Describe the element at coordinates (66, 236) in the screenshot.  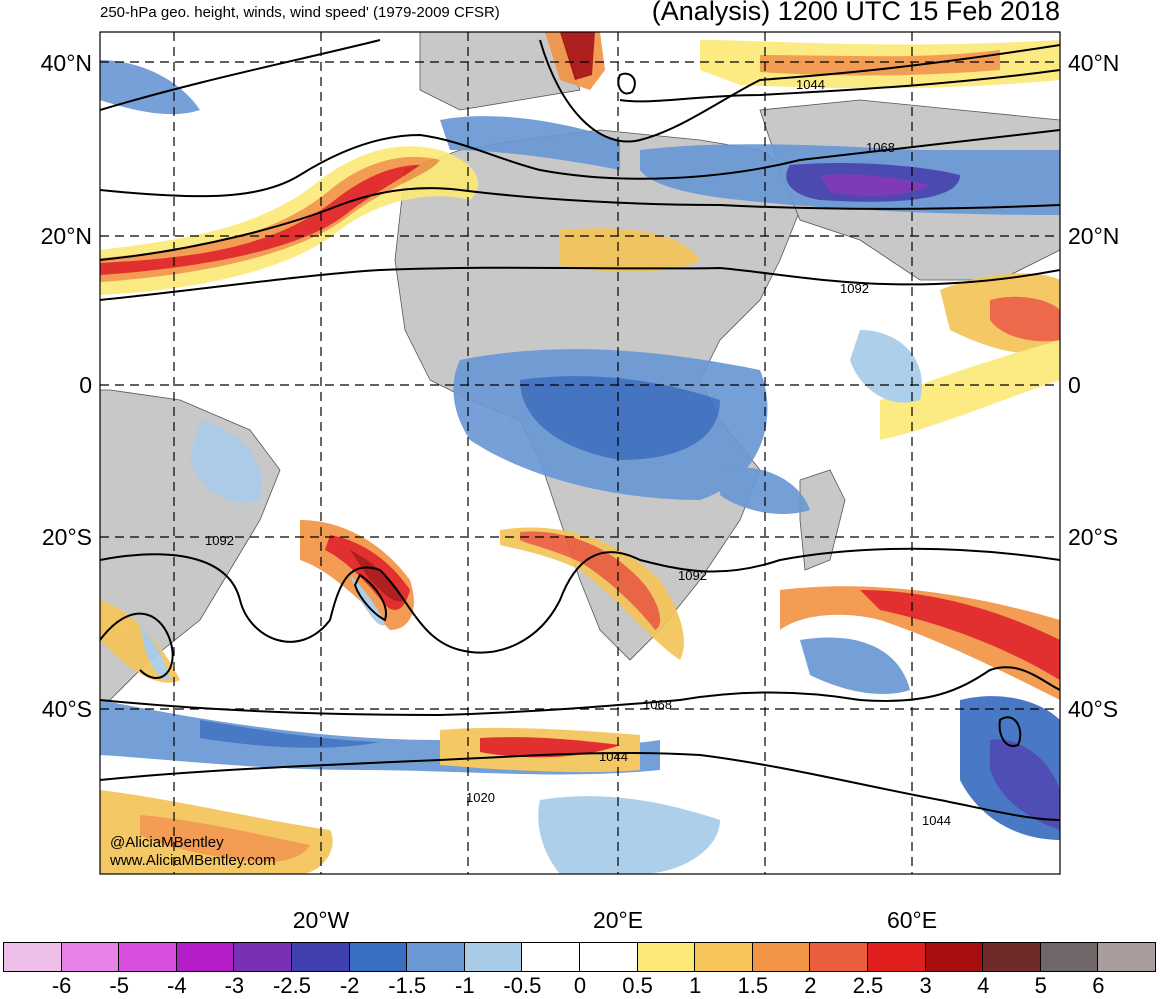
I see `lat-label-left: 20°N` at that location.